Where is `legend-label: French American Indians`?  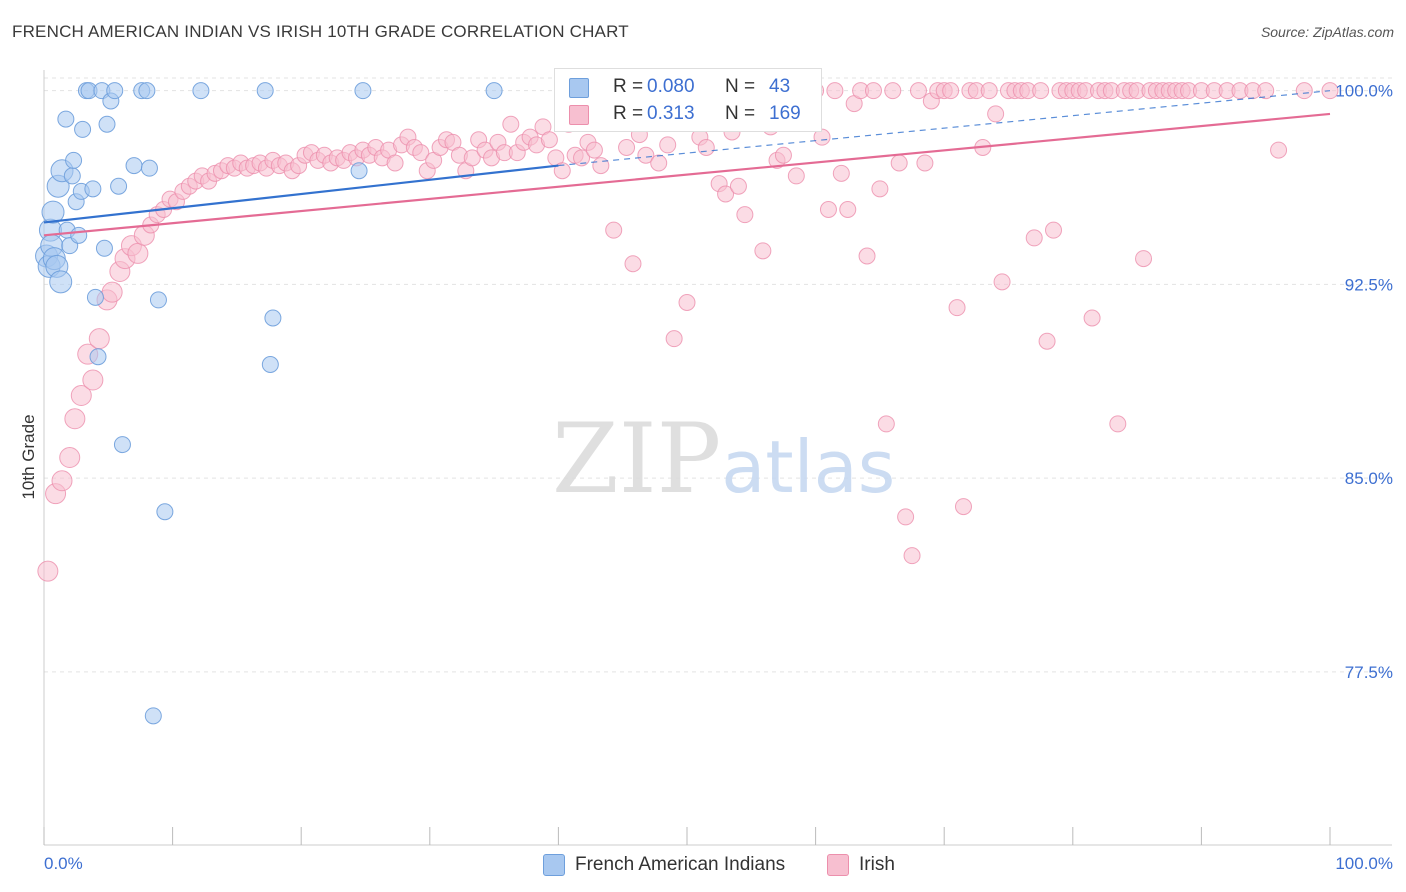 legend-label: French American Indians is located at coordinates (680, 864).